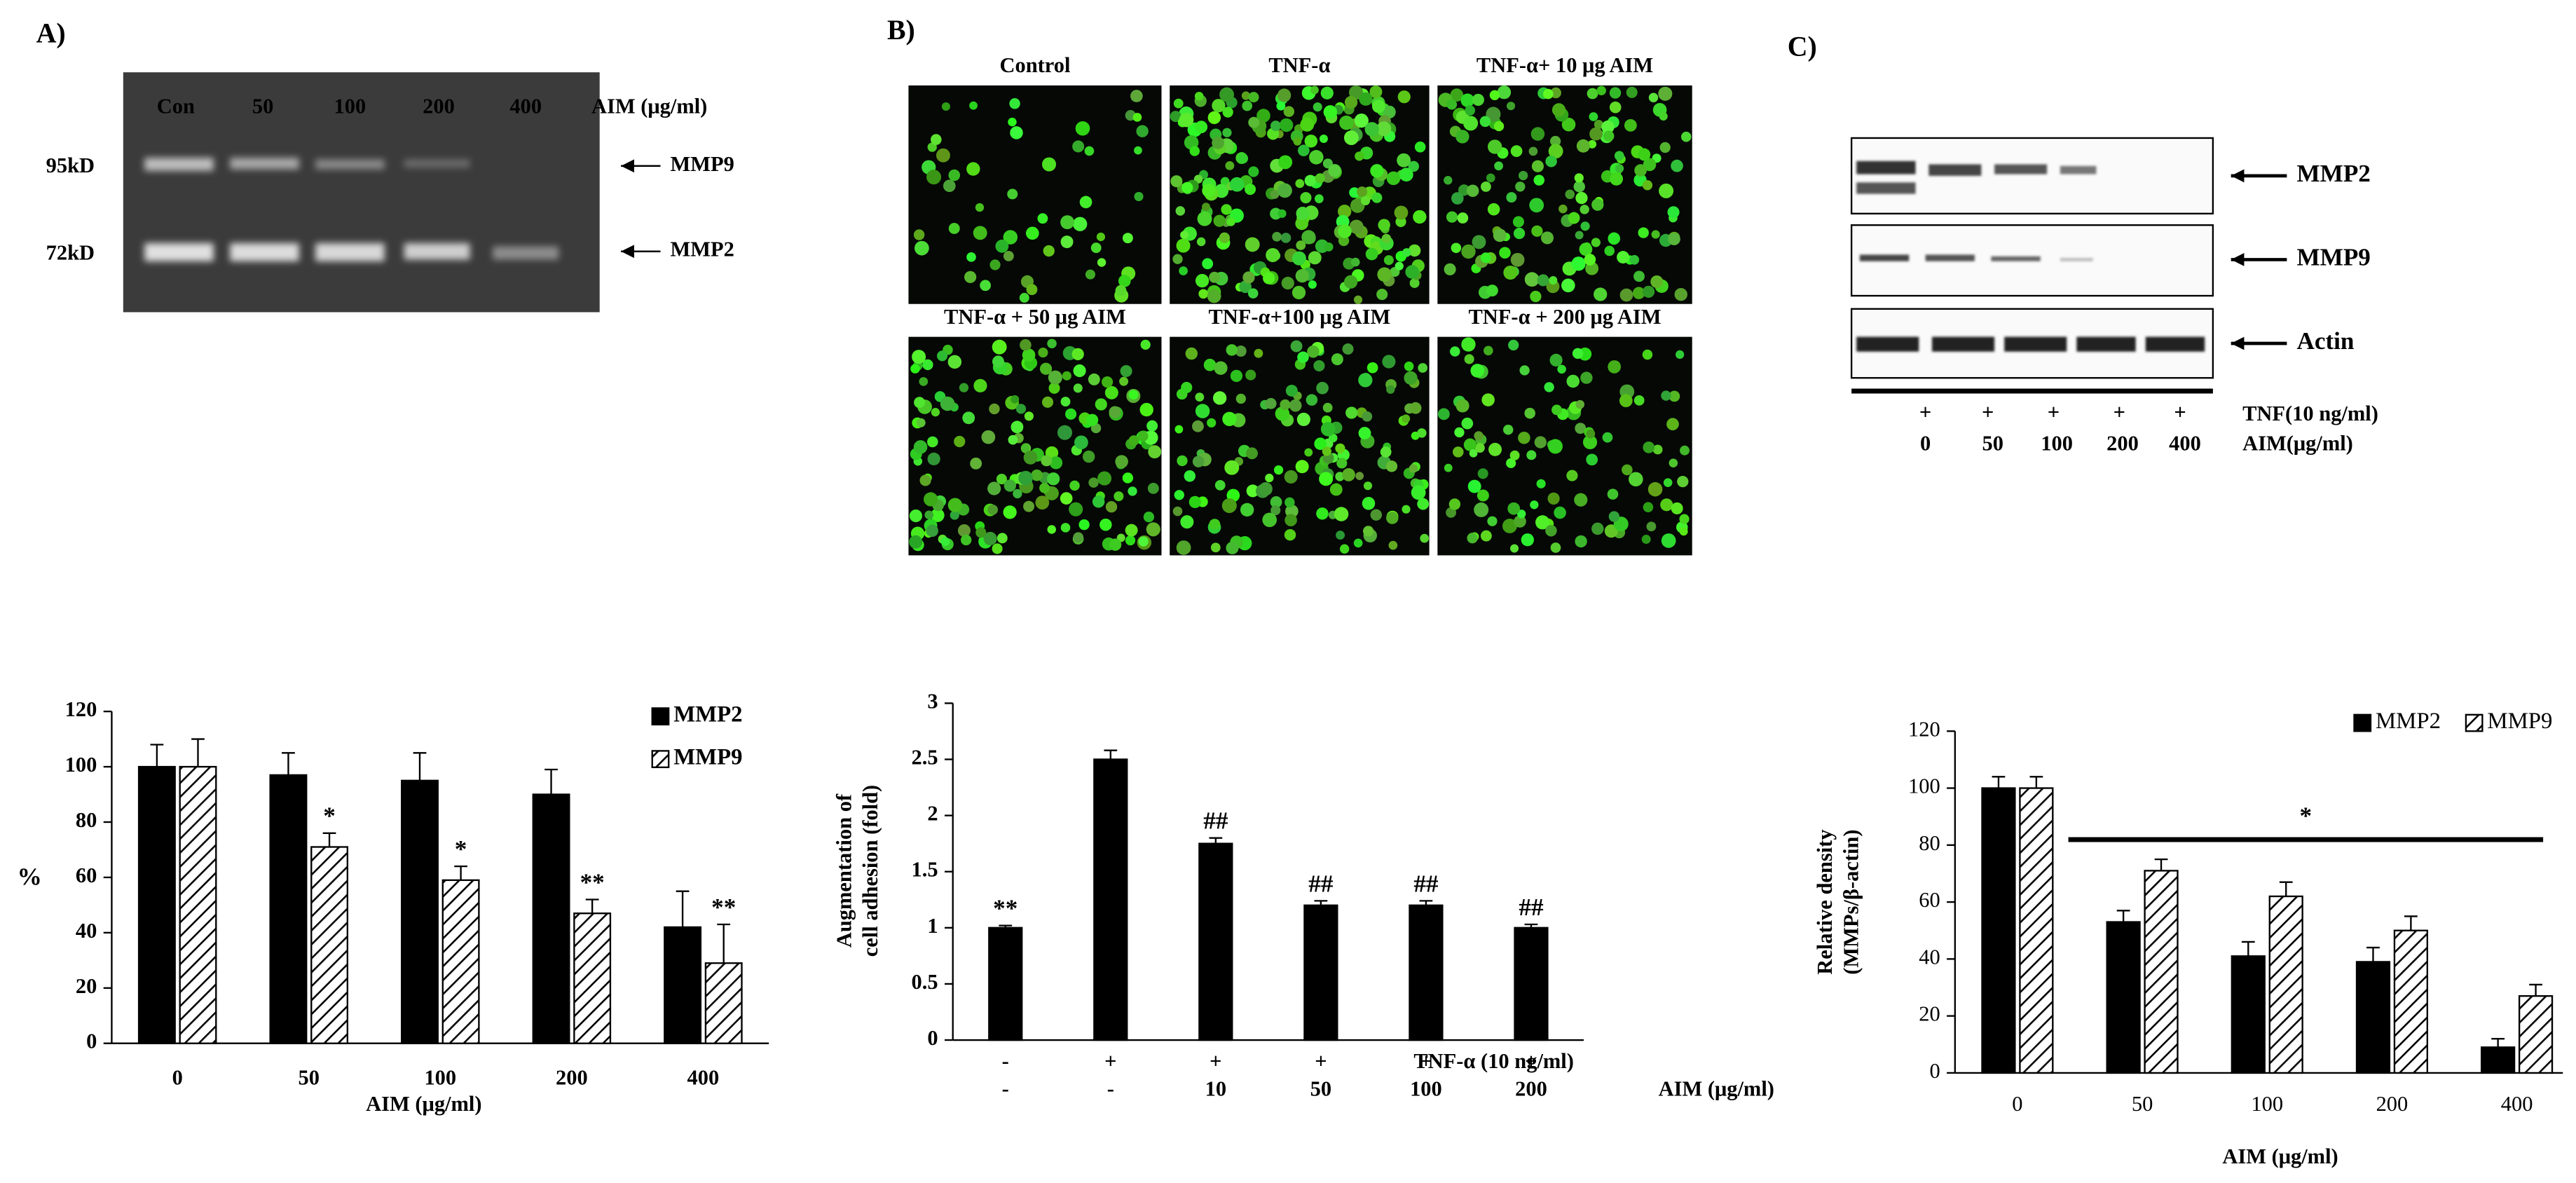 Image resolution: width=2576 pixels, height=1183 pixels. I want to click on lane-label: 100, so click(350, 107).